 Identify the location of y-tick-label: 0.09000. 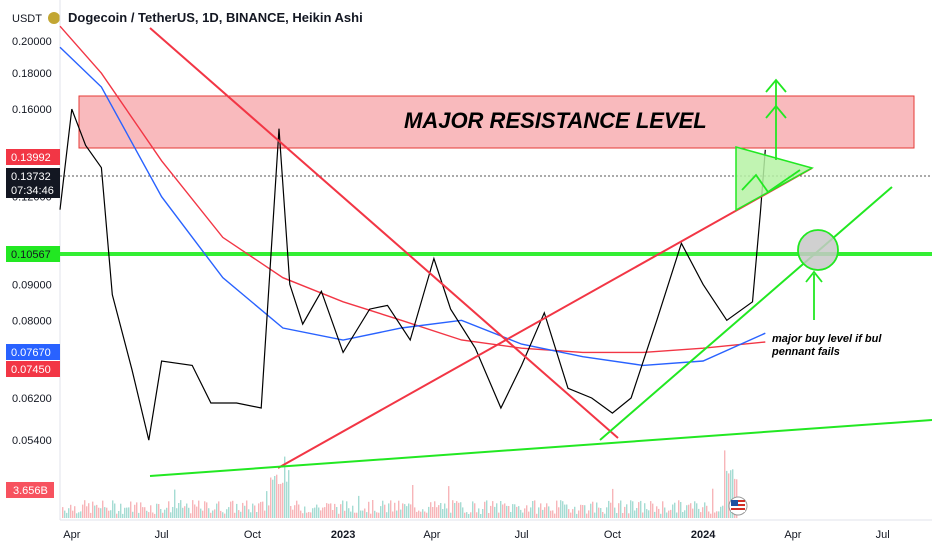
(32, 285).